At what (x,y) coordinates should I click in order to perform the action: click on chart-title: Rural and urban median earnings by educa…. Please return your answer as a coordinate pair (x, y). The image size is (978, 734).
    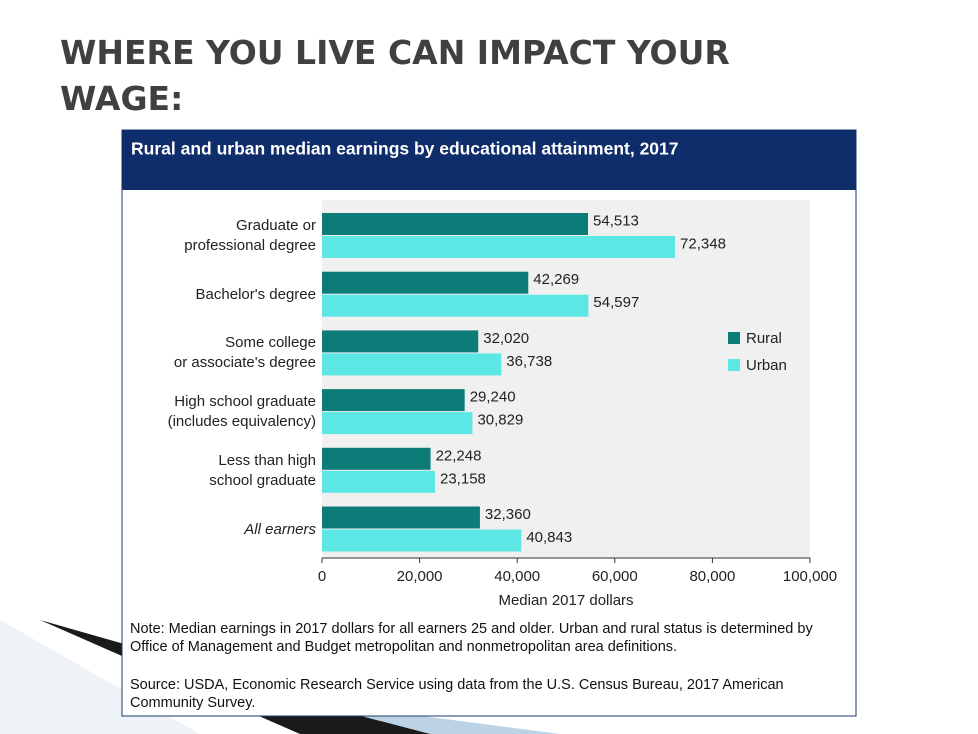
    Looking at the image, I should click on (405, 149).